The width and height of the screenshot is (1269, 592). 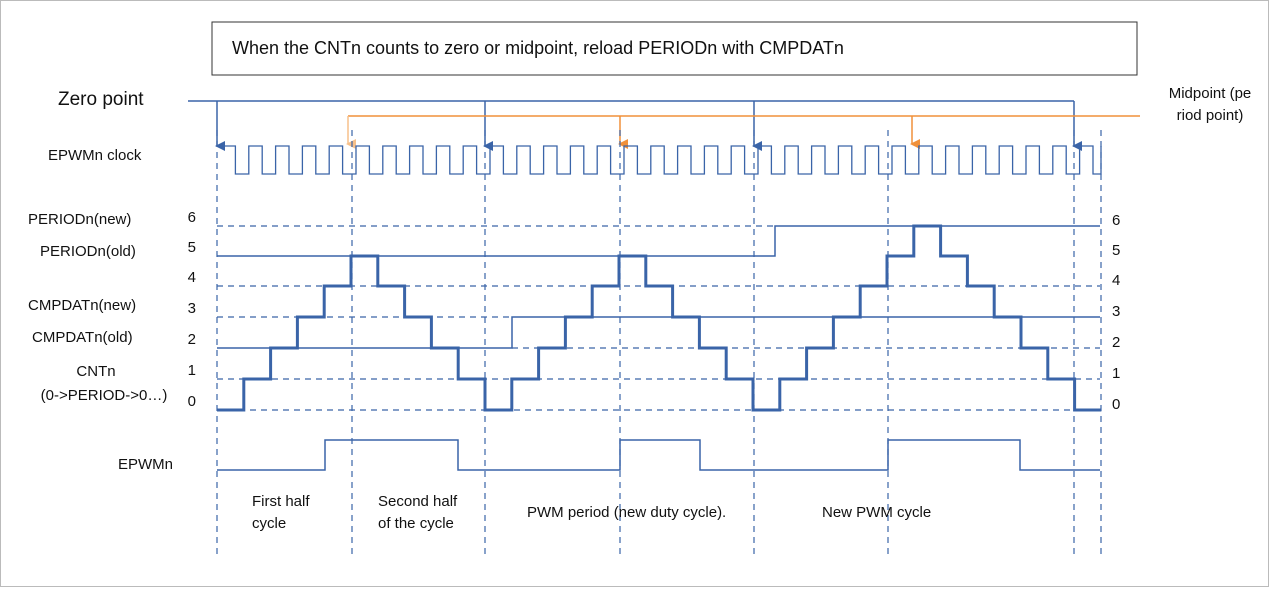 I want to click on title-box, so click(x=674, y=48).